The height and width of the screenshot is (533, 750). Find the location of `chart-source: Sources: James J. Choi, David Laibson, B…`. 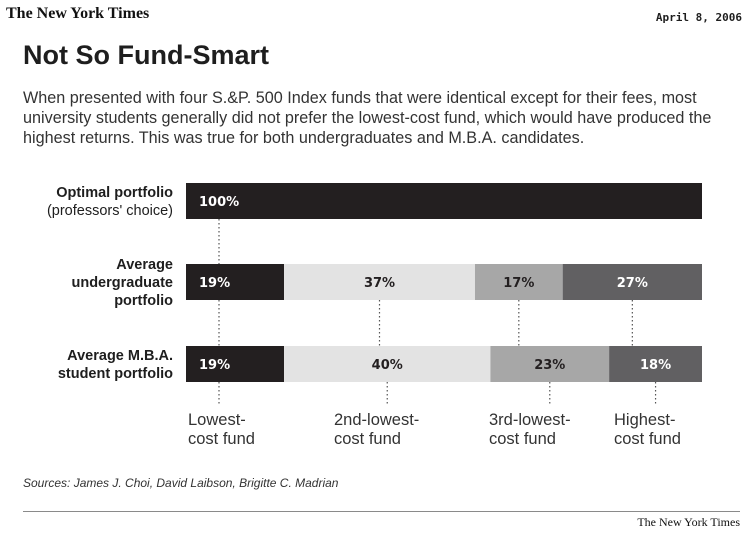

chart-source: Sources: James J. Choi, David Laibson, B… is located at coordinates (181, 483).